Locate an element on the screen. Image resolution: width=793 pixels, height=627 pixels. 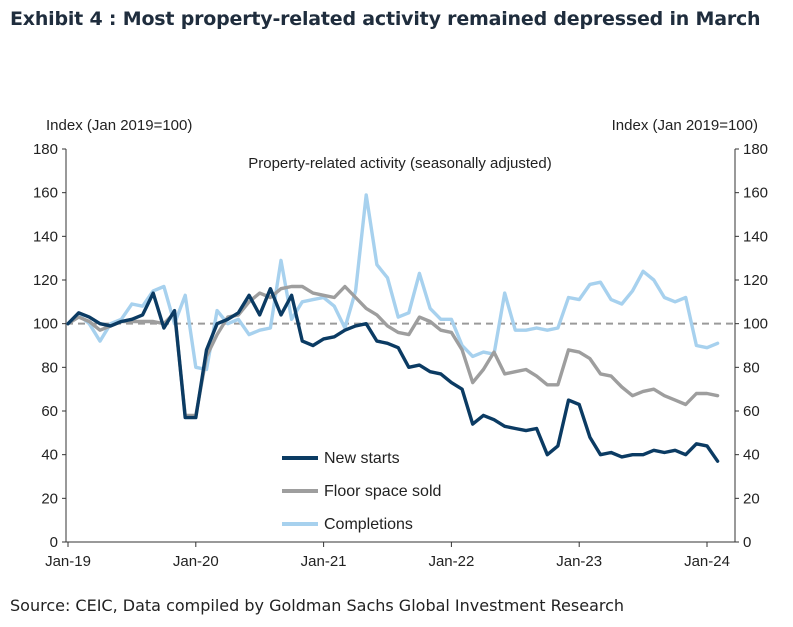
y-tick-label-right: 40 is located at coordinates (751, 455).